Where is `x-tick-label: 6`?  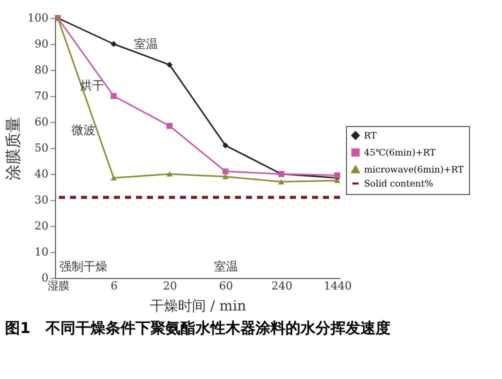
x-tick-label: 6 is located at coordinates (114, 286).